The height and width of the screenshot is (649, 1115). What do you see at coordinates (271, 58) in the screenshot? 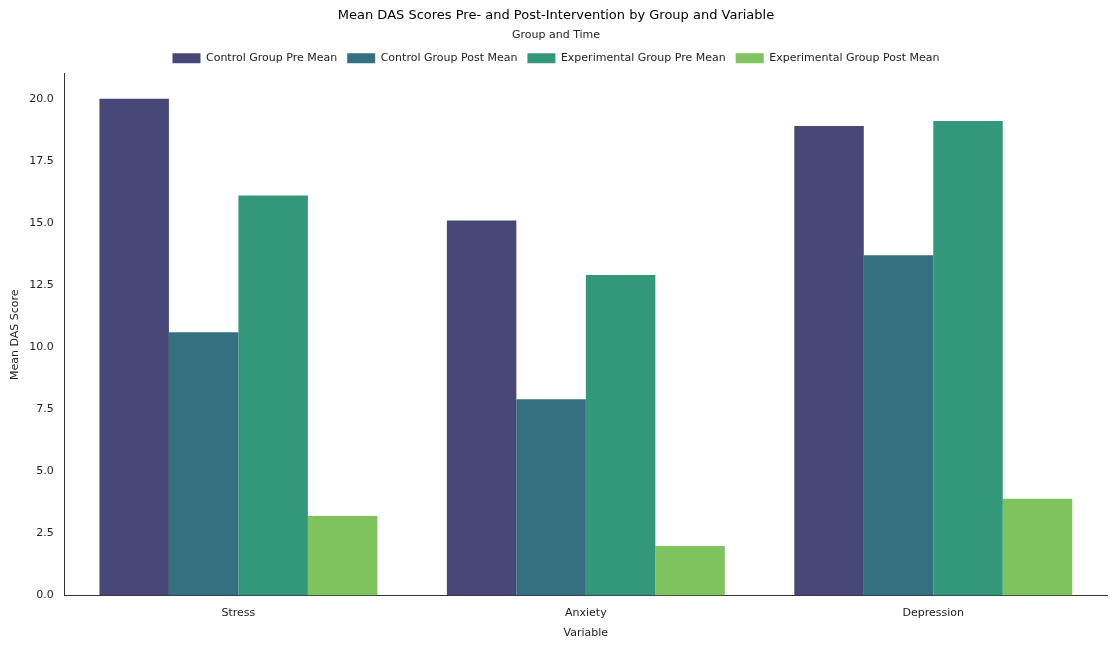
I see `legend-label: Control Group Pre Mean` at bounding box center [271, 58].